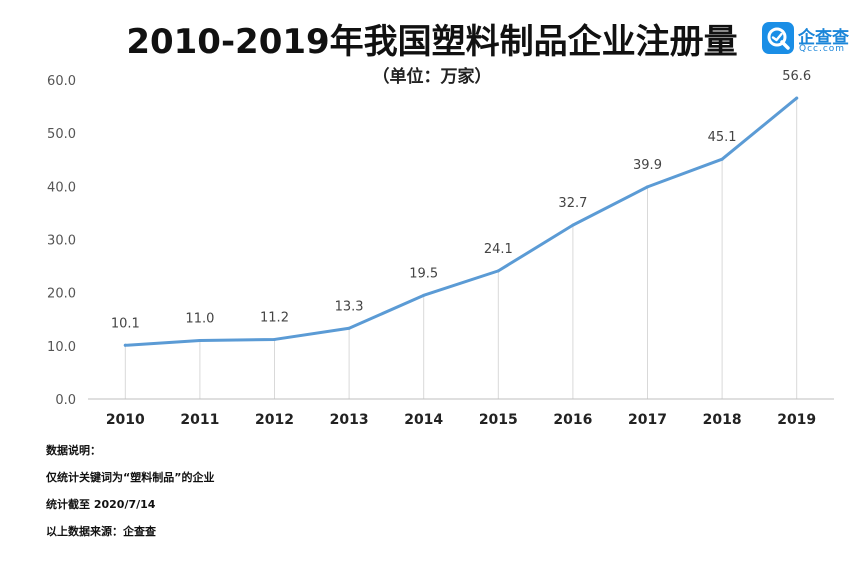 The height and width of the screenshot is (561, 864). I want to click on x-tick-label-2015: 2015, so click(498, 420).